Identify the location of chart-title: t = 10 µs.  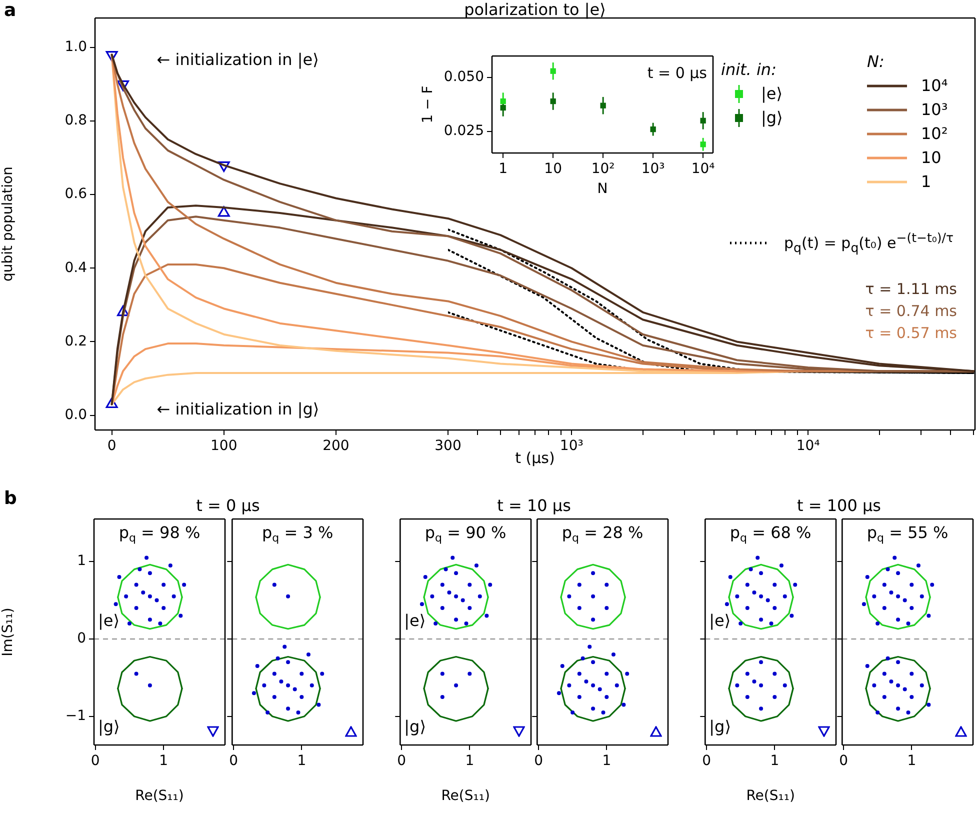
(534, 505).